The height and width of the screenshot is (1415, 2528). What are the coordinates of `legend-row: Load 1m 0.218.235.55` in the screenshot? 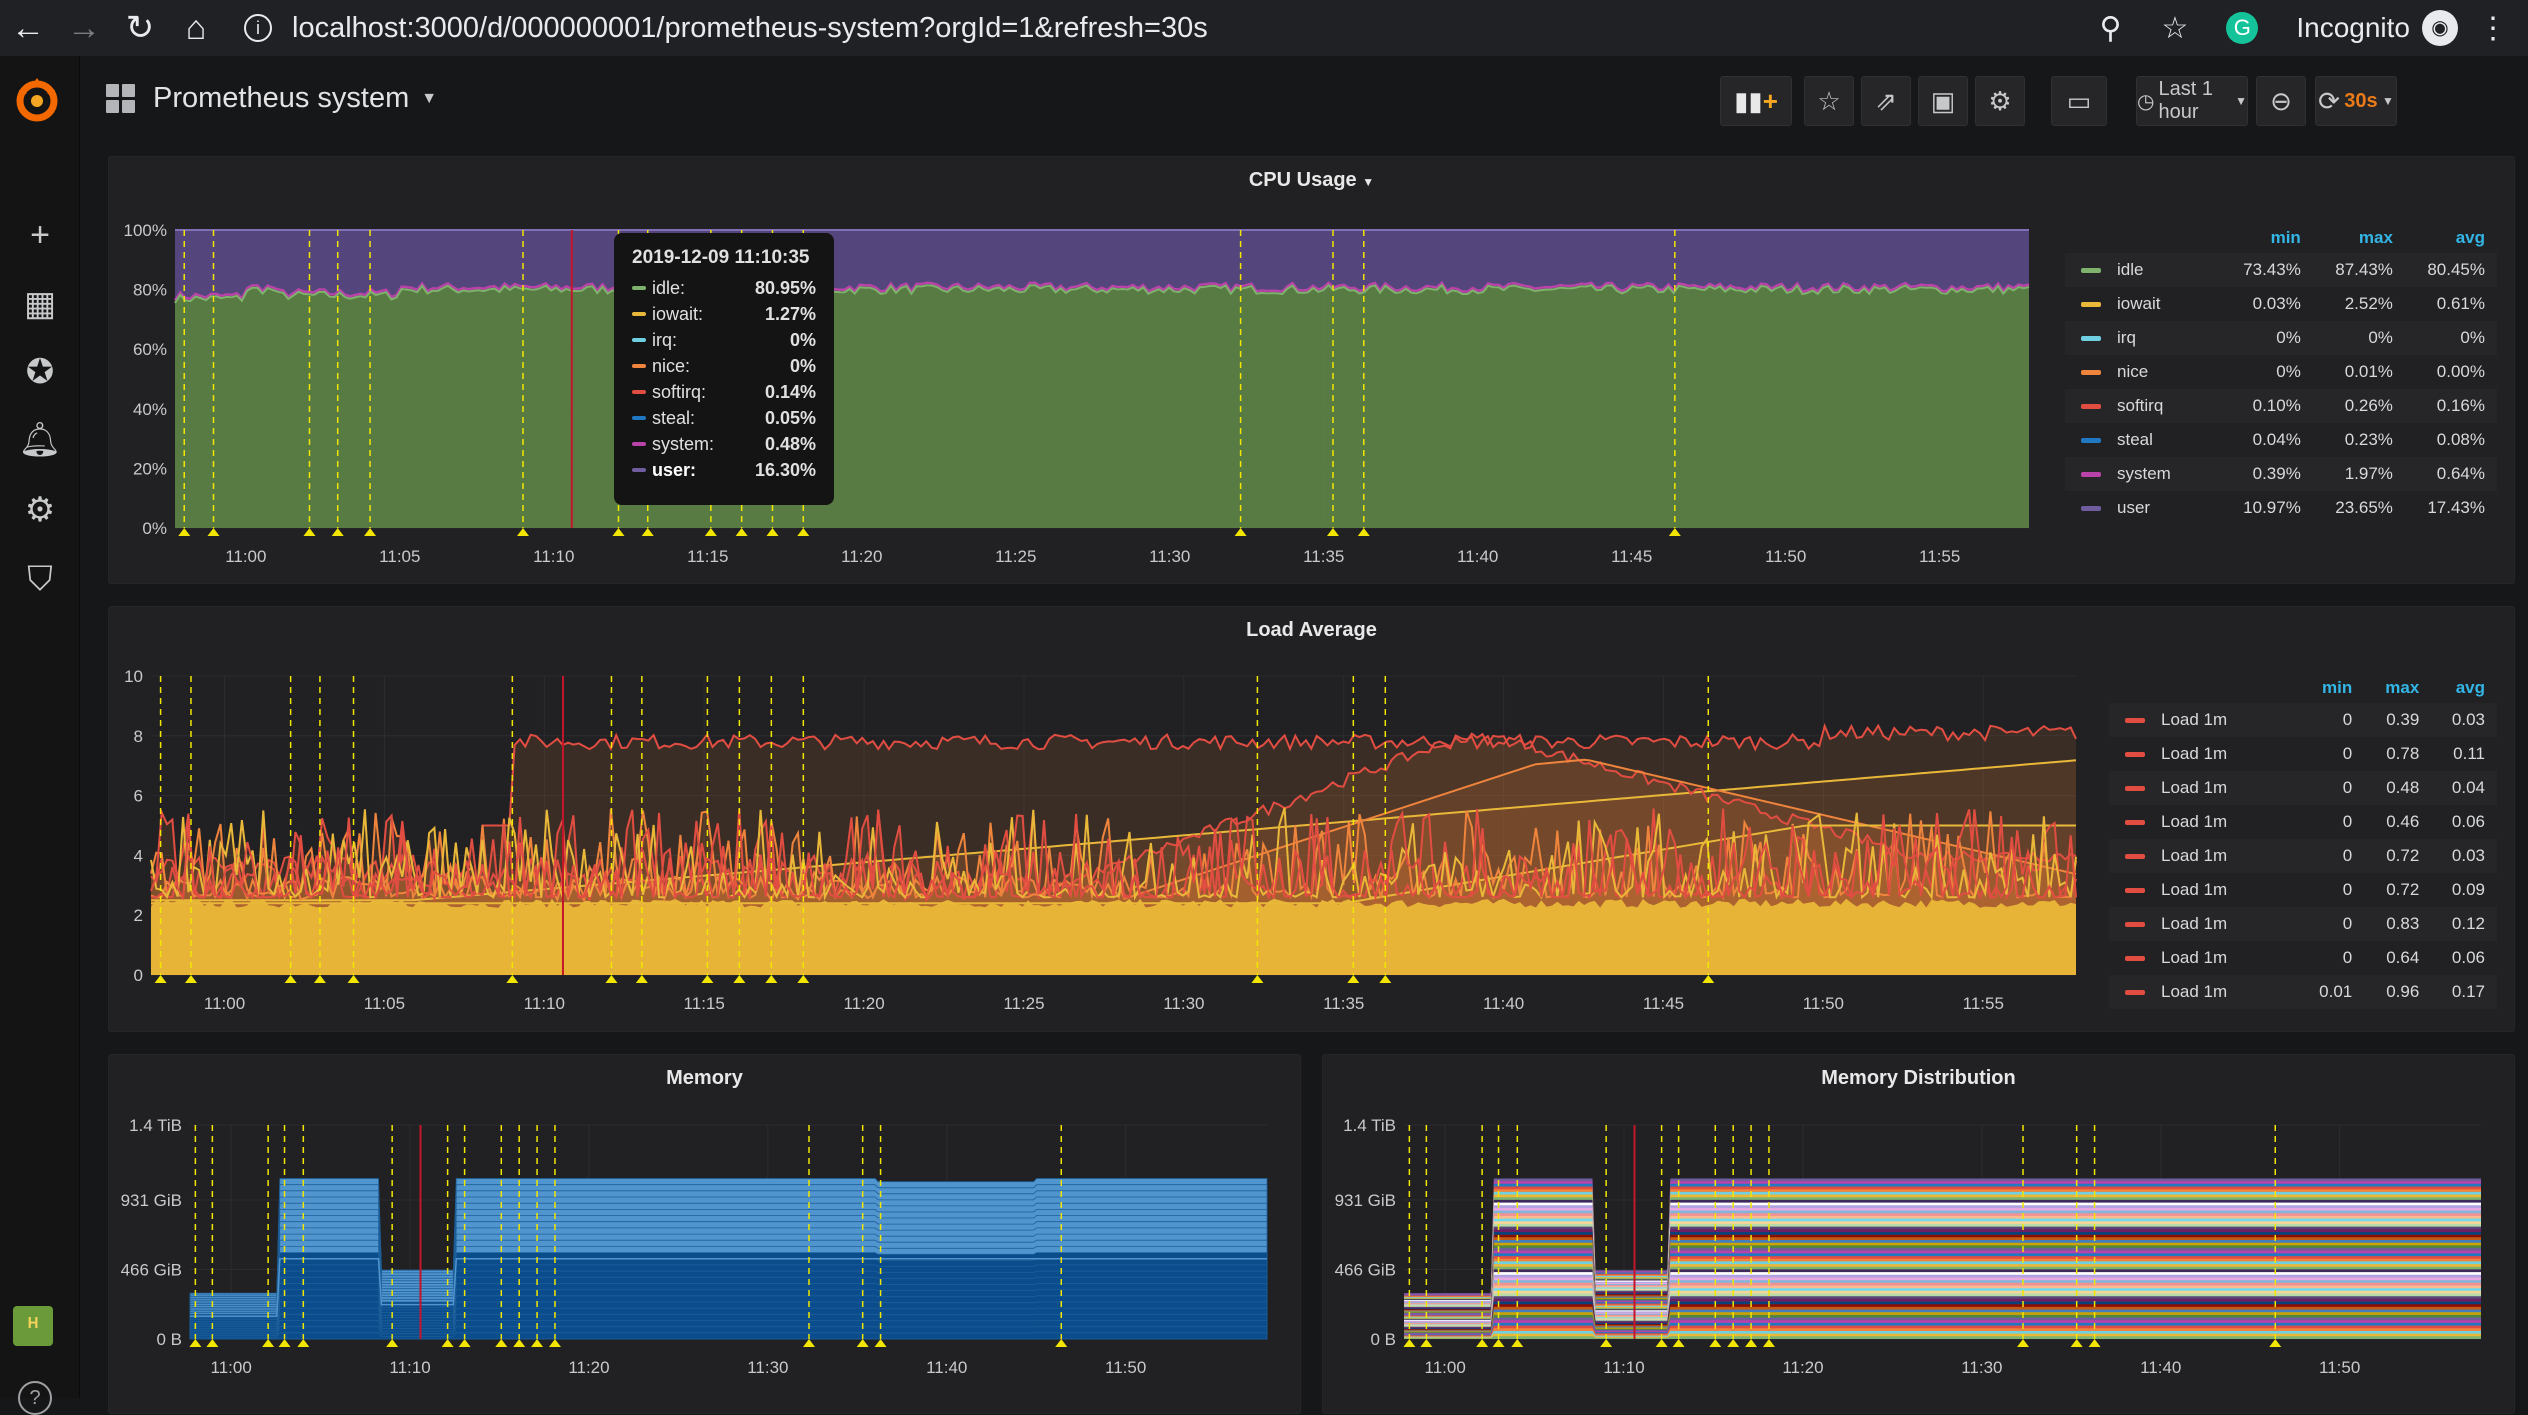 It's located at (2303, 1014).